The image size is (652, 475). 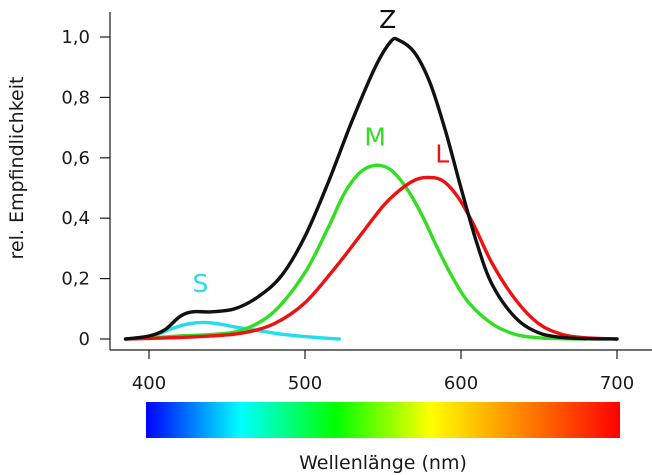 I want to click on y-ticks: 0 0,2 0,4 0,6 0,8 1,0, so click(x=85, y=188).